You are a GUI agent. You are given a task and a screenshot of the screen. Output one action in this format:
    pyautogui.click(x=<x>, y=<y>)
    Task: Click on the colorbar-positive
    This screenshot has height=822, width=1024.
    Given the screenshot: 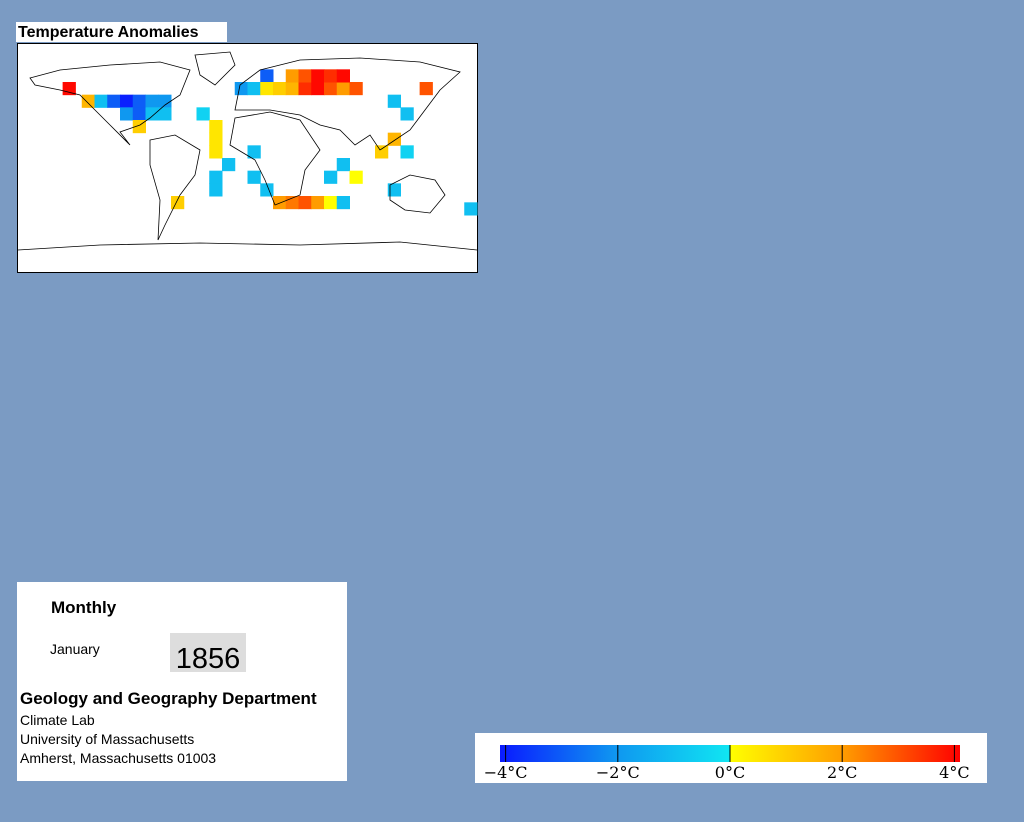 What is the action you would take?
    pyautogui.click(x=845, y=753)
    